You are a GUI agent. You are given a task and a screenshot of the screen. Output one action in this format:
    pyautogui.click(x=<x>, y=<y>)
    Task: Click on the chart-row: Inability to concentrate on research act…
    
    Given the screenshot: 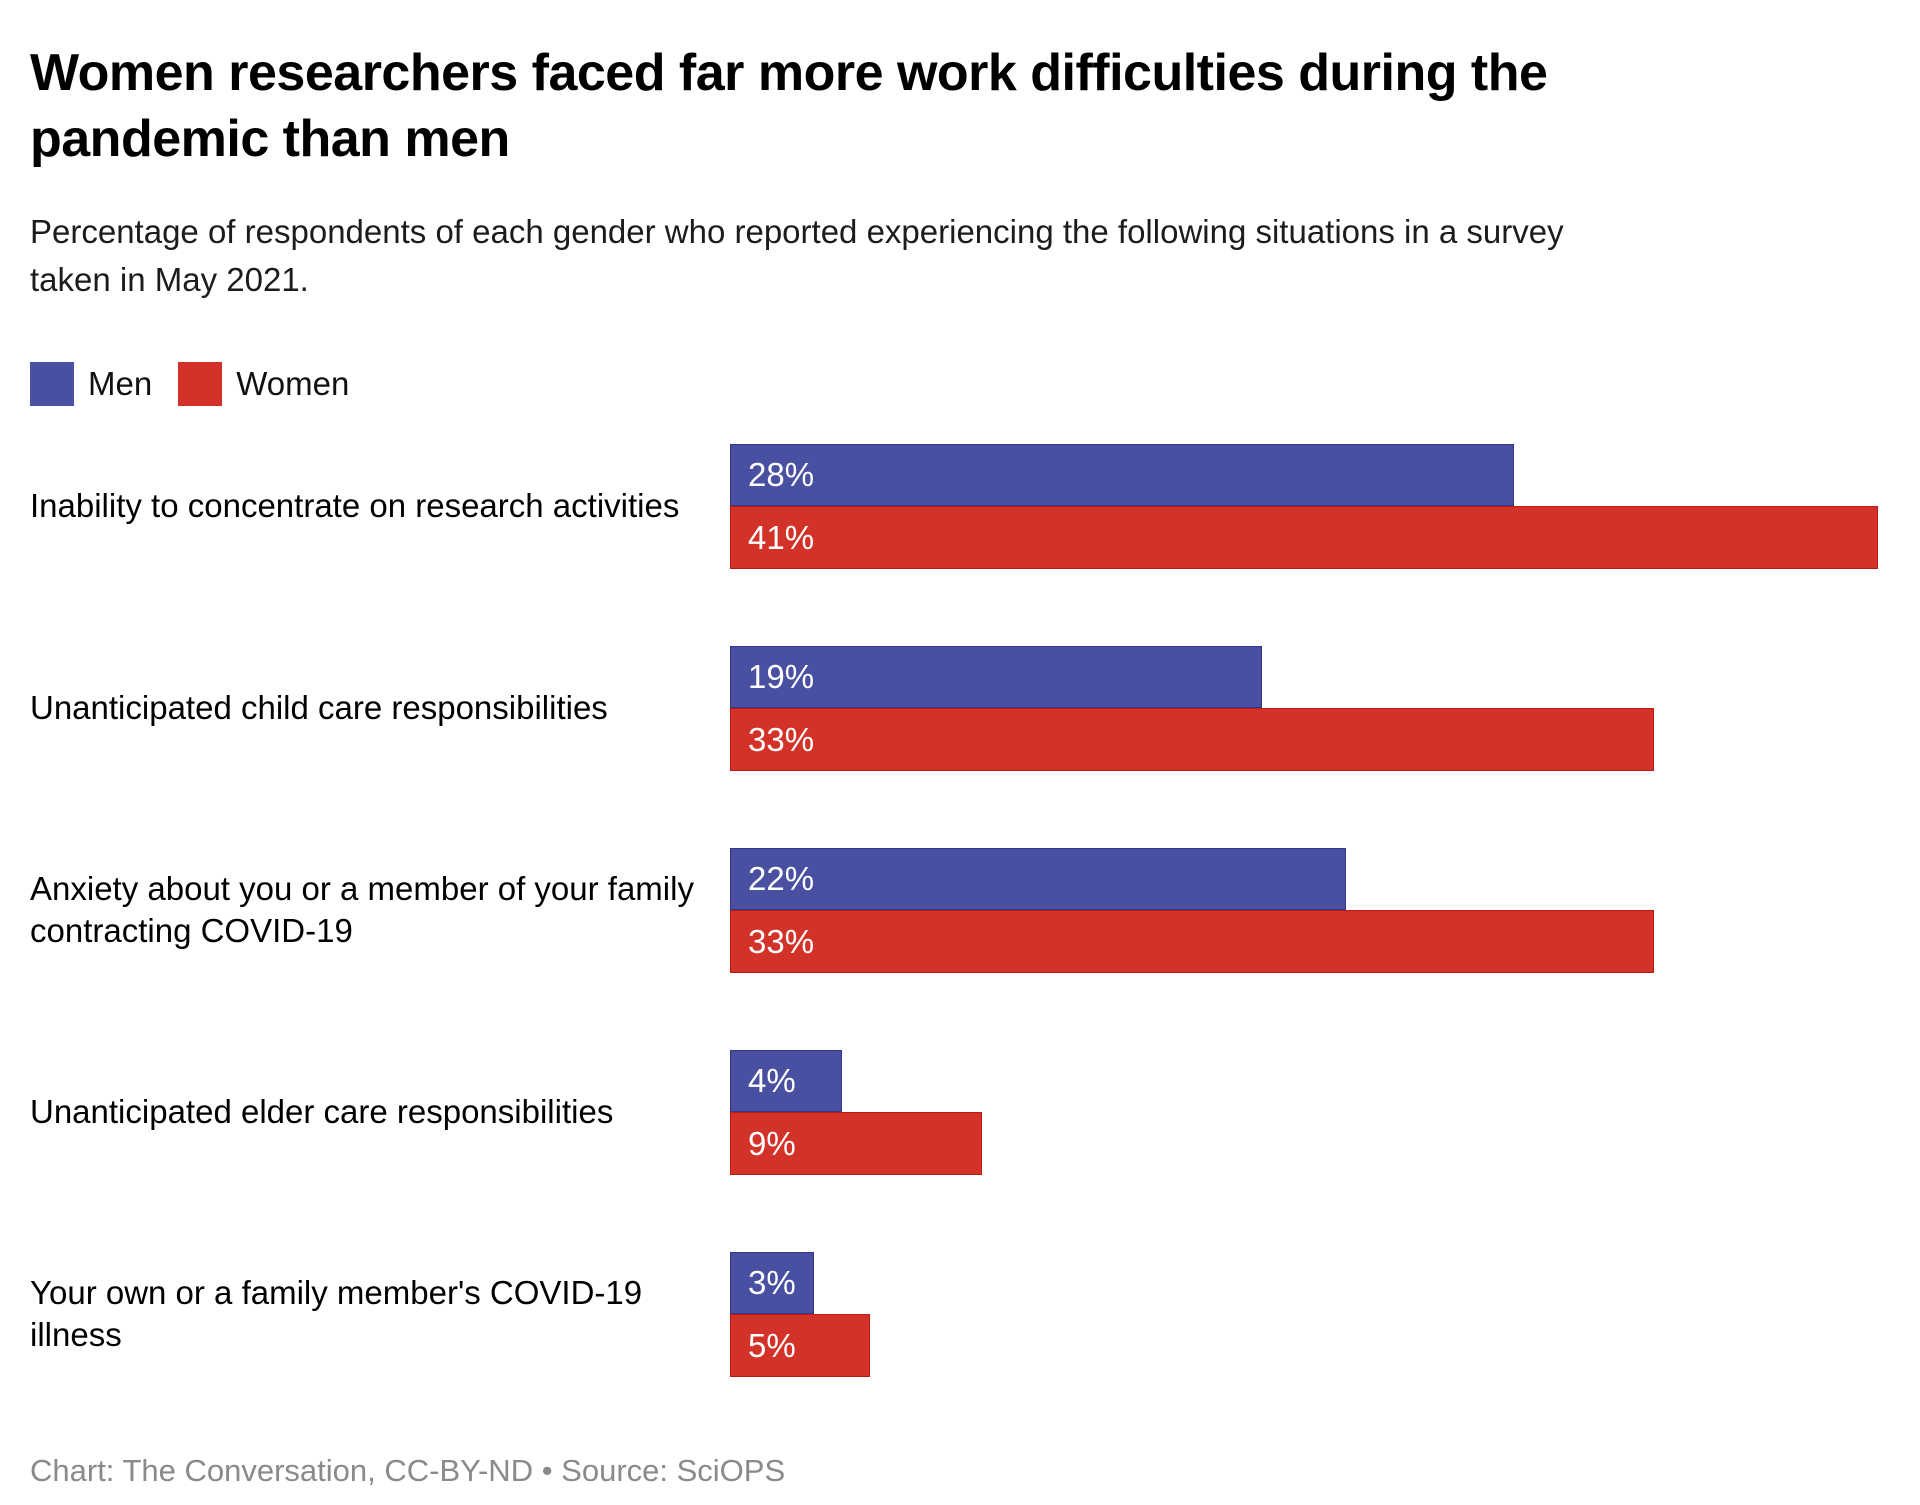 What is the action you would take?
    pyautogui.click(x=960, y=506)
    